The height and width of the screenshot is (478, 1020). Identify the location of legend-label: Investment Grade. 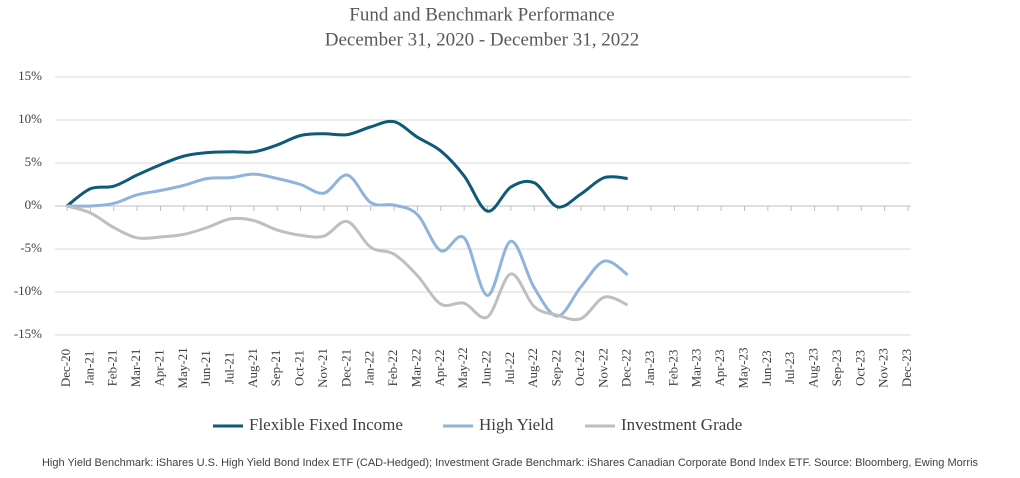
(681, 424).